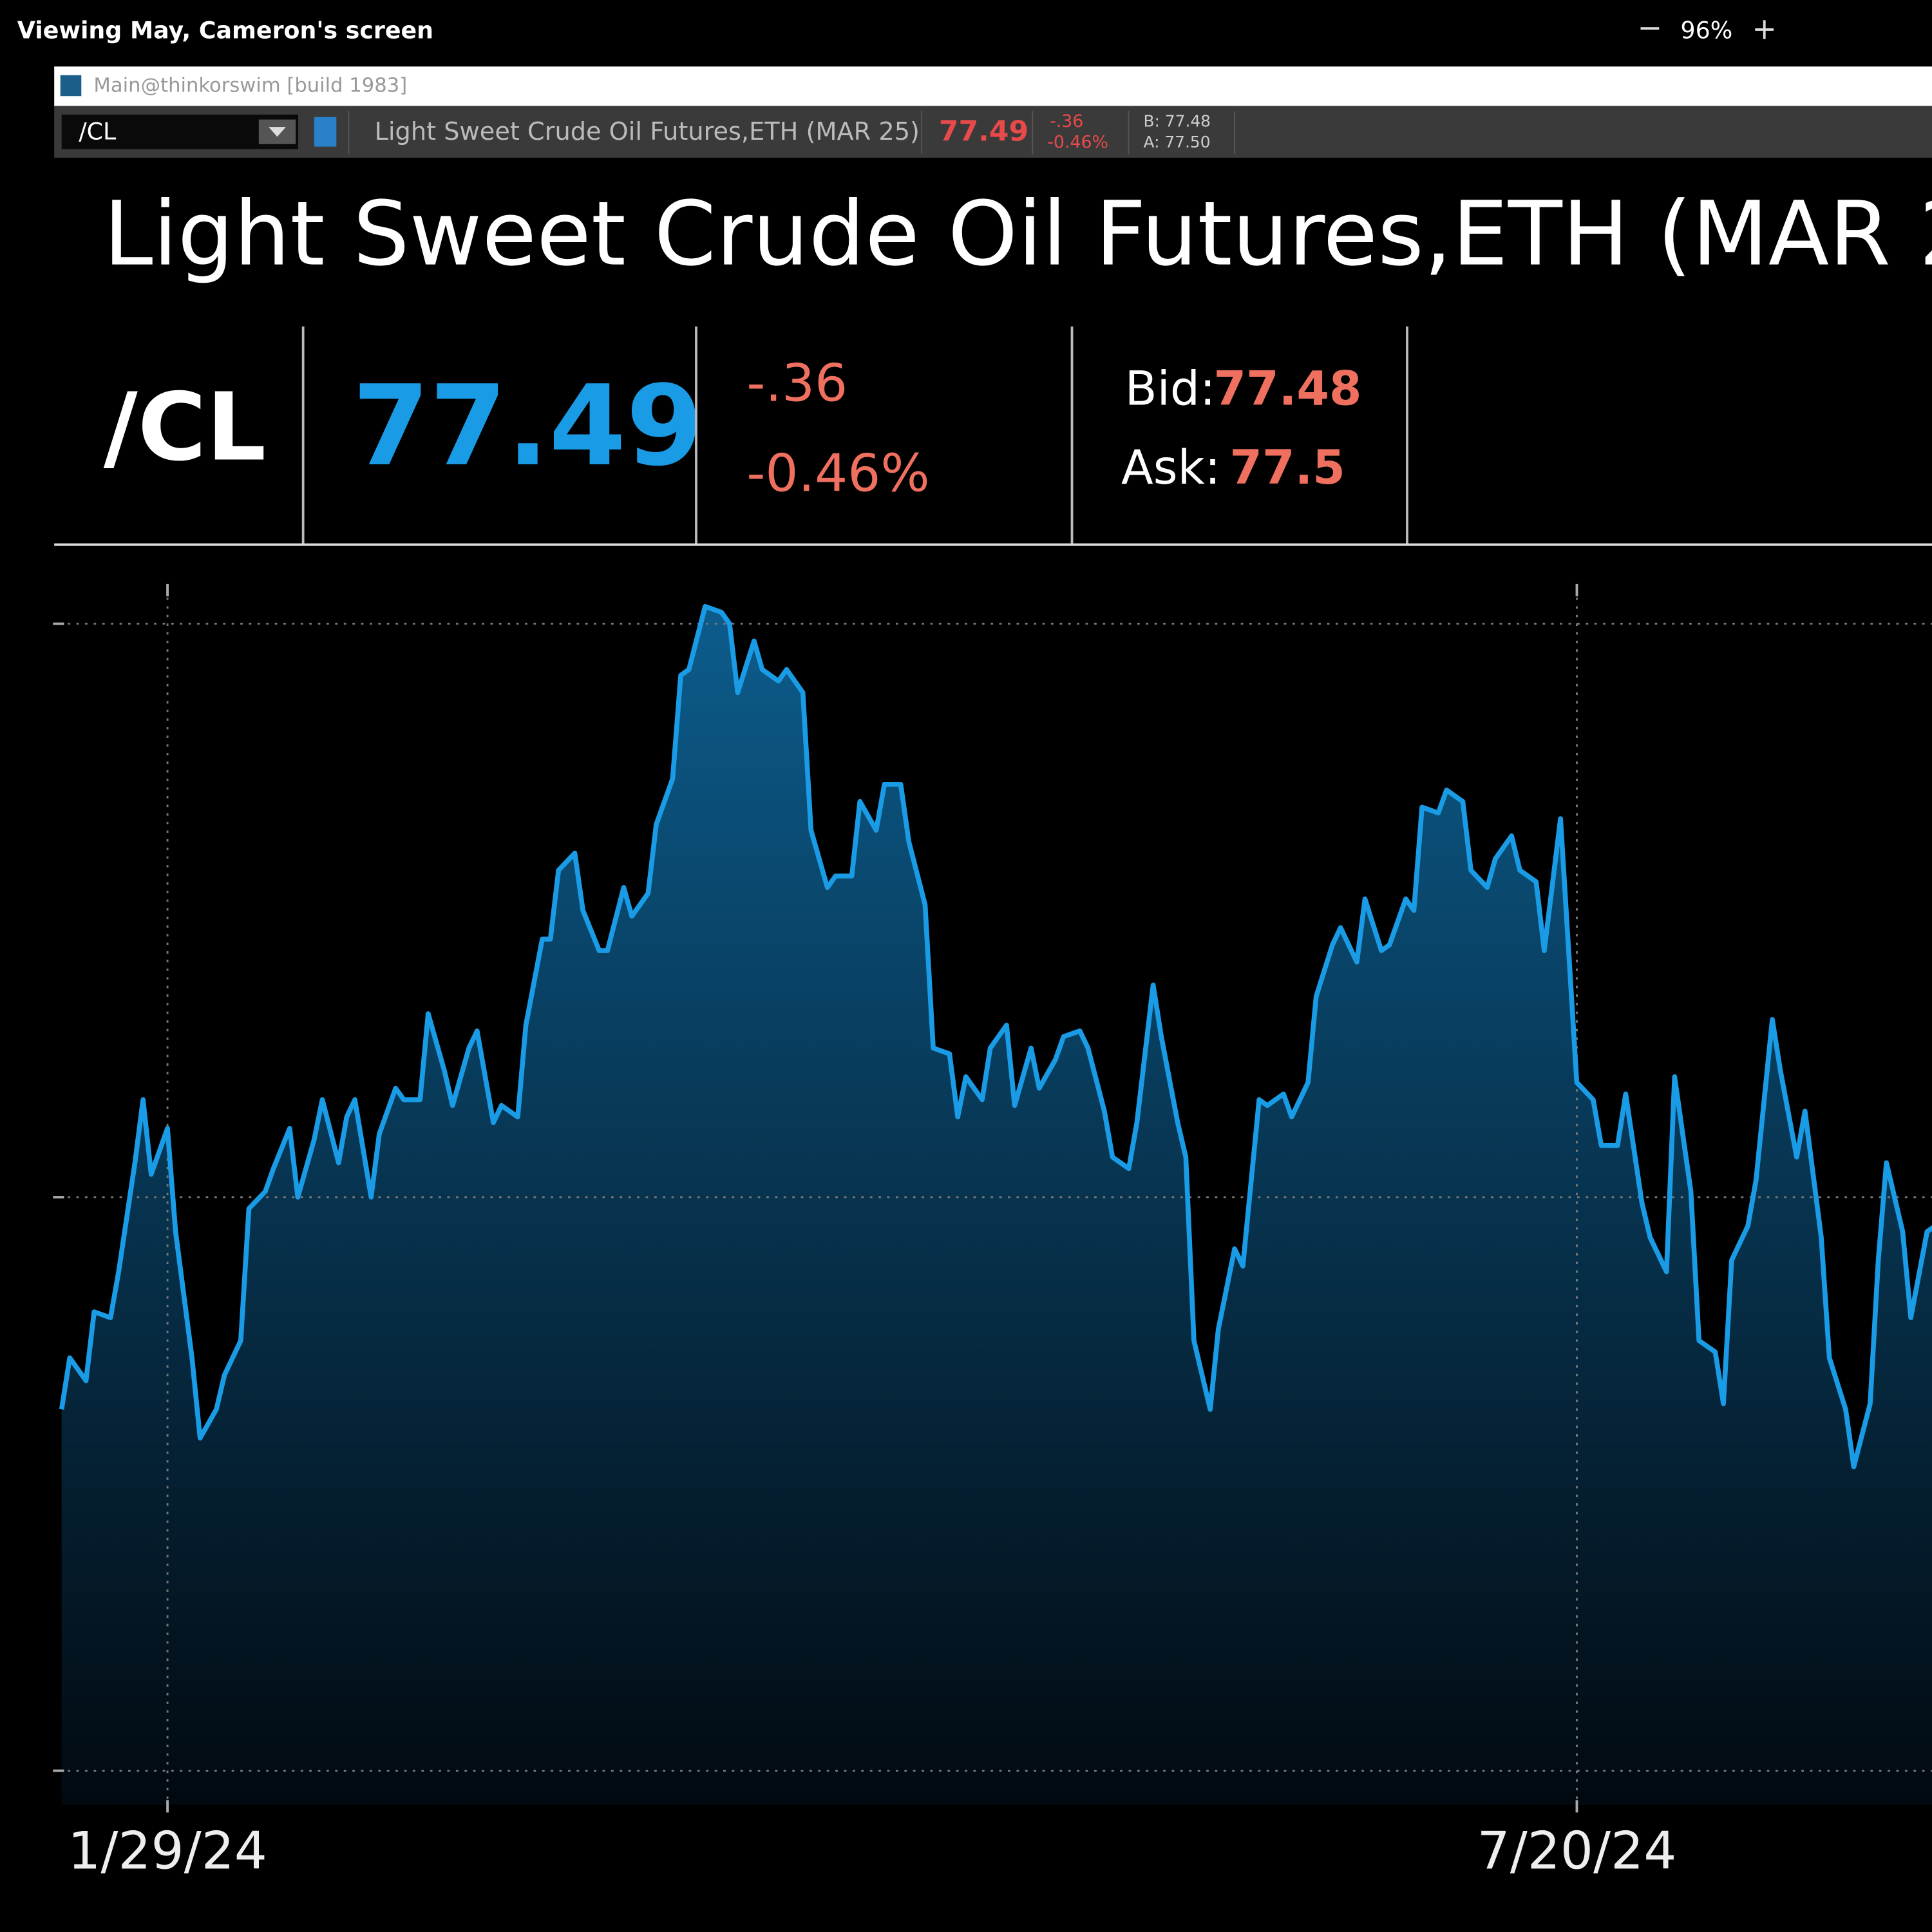  I want to click on zoom-in: +, so click(1764, 28).